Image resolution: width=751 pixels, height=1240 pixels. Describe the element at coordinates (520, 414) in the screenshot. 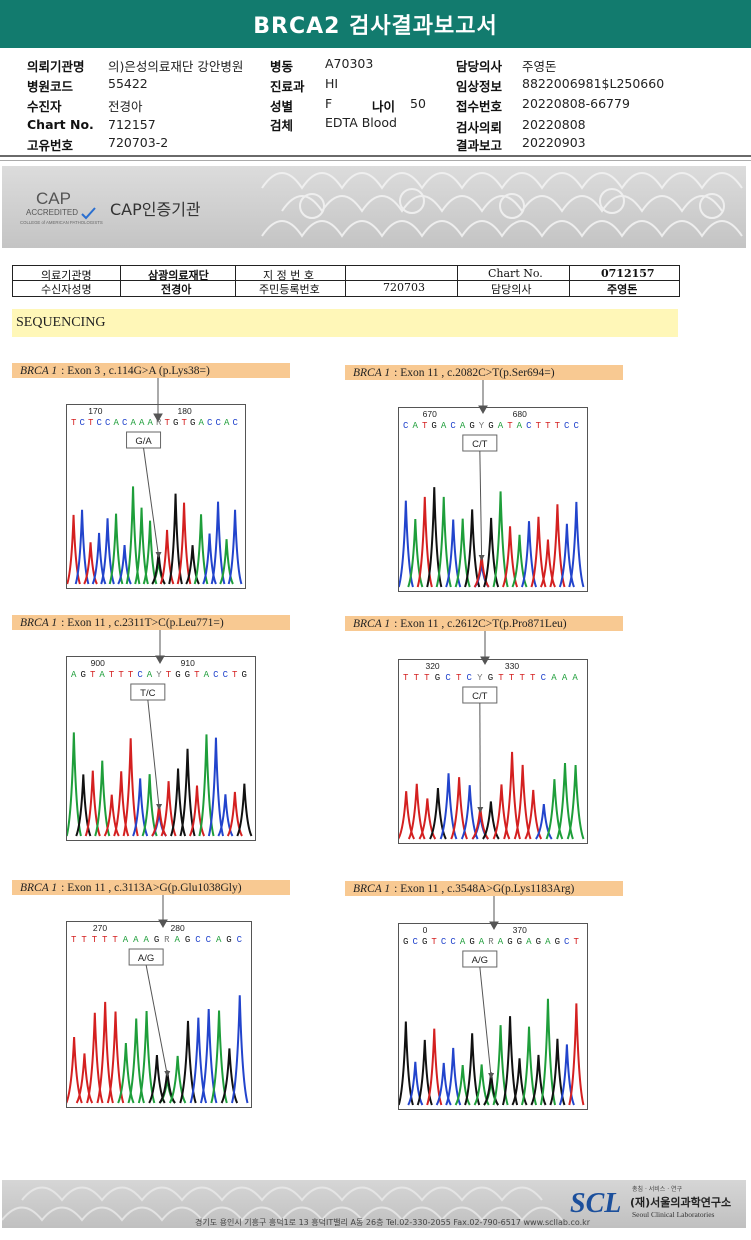

I see `position-number: 680` at that location.